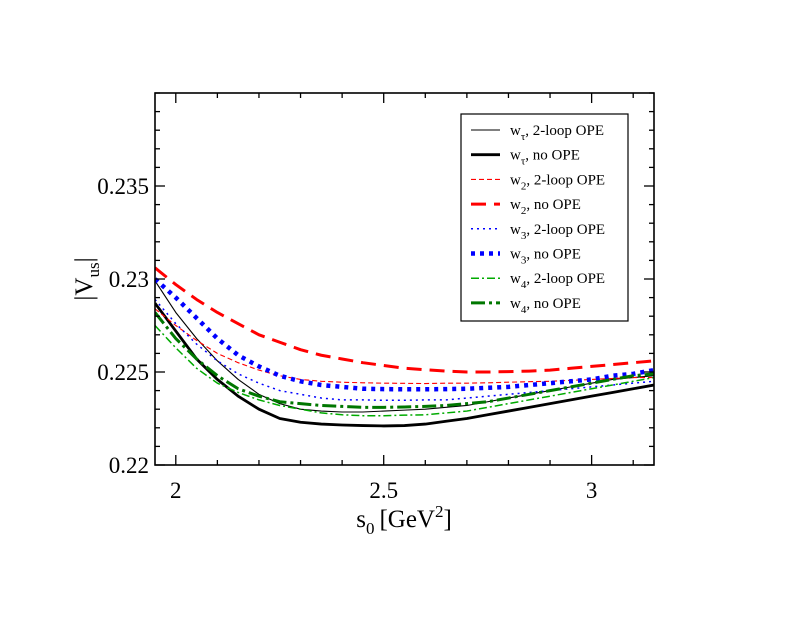  I want to click on y-axis-title: |Vus|, so click(87, 278).